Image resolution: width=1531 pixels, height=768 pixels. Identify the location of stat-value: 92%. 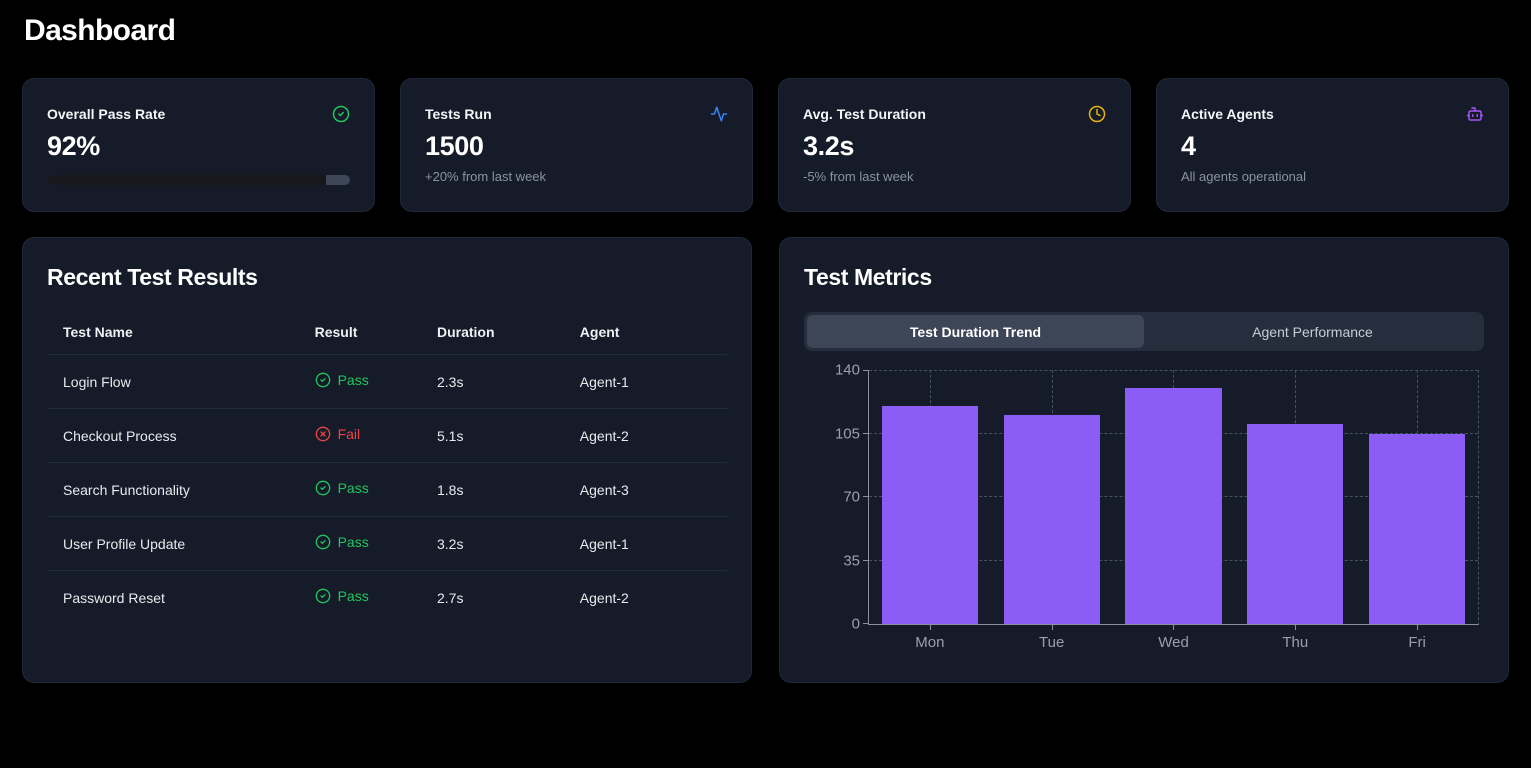
(73, 146).